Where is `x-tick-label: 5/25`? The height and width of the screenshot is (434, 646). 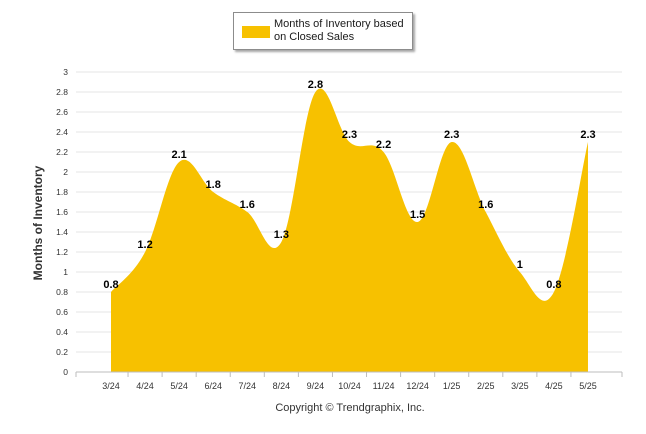
x-tick-label: 5/25 is located at coordinates (588, 386).